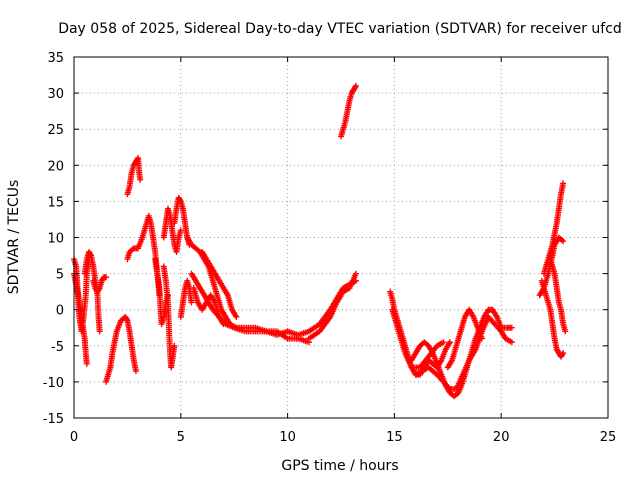 This screenshot has height=480, width=640. I want to click on y-axis-label: SDTVAR / TECUs, so click(14, 237).